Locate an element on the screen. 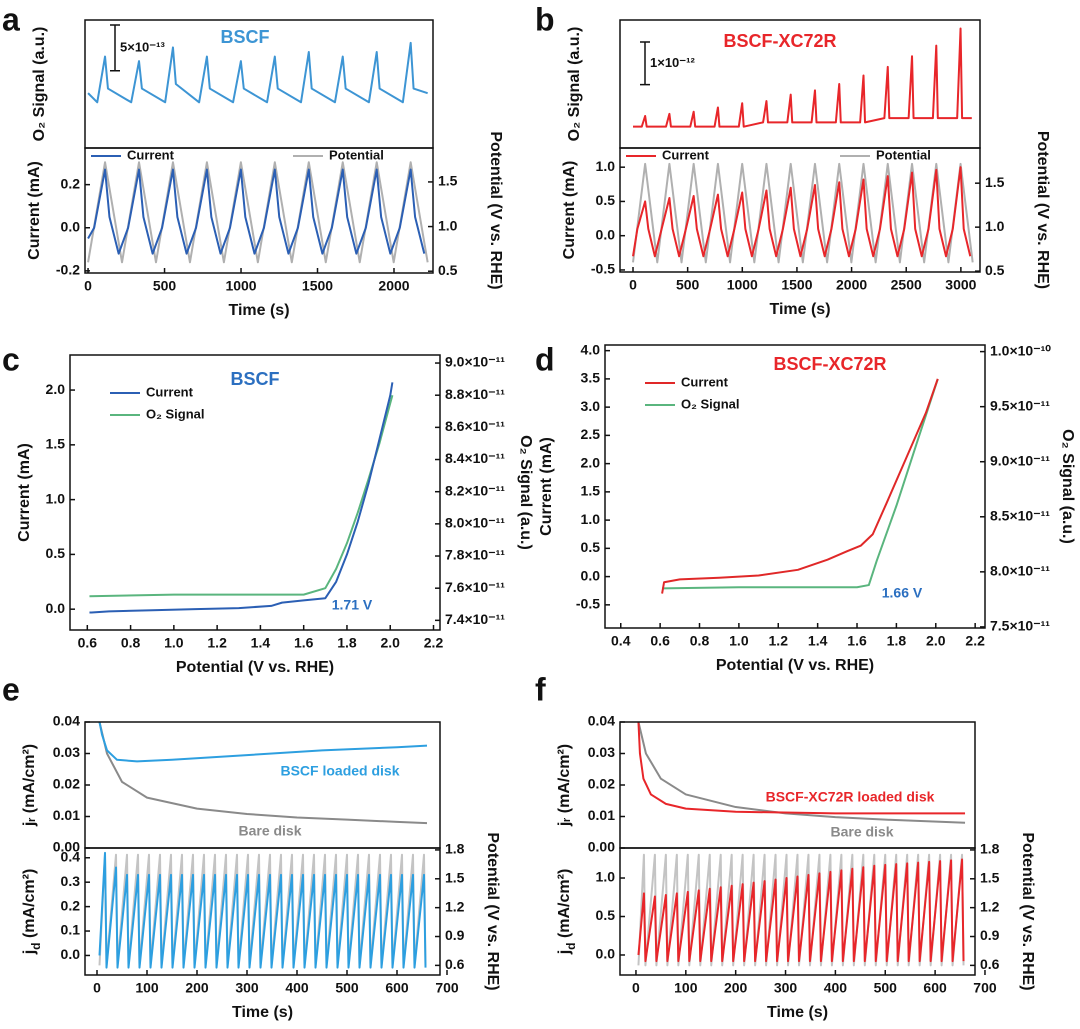  legend-label: Potential is located at coordinates (903, 154).